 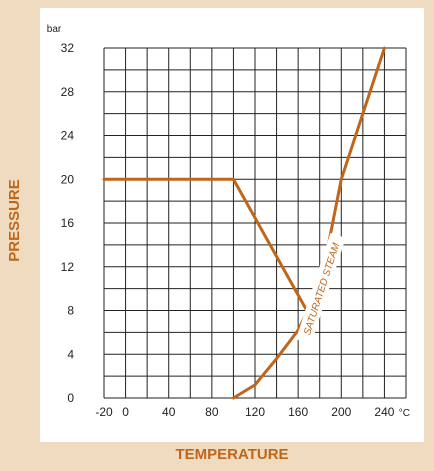 I want to click on y-tick-label: 12, so click(x=68, y=267).